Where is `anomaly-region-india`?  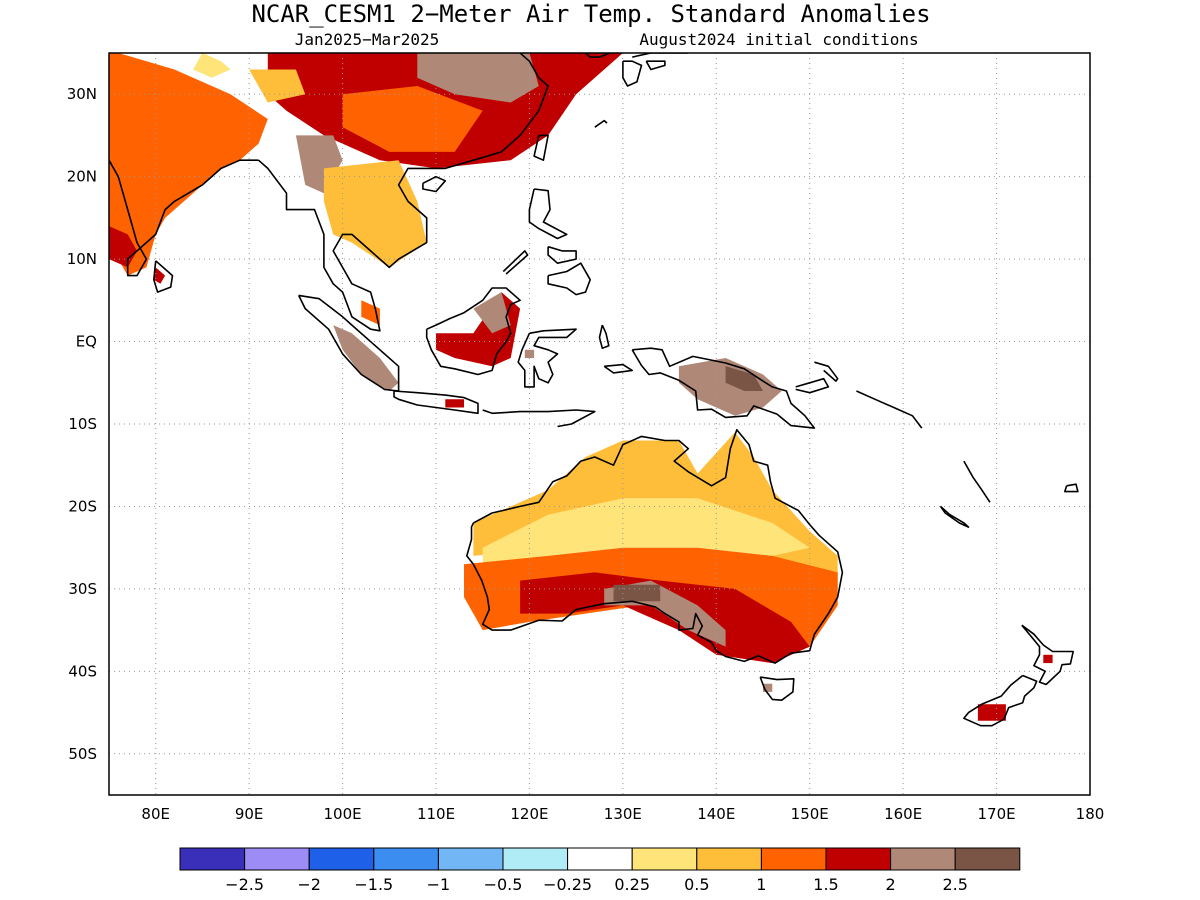
anomaly-region-india is located at coordinates (188, 164).